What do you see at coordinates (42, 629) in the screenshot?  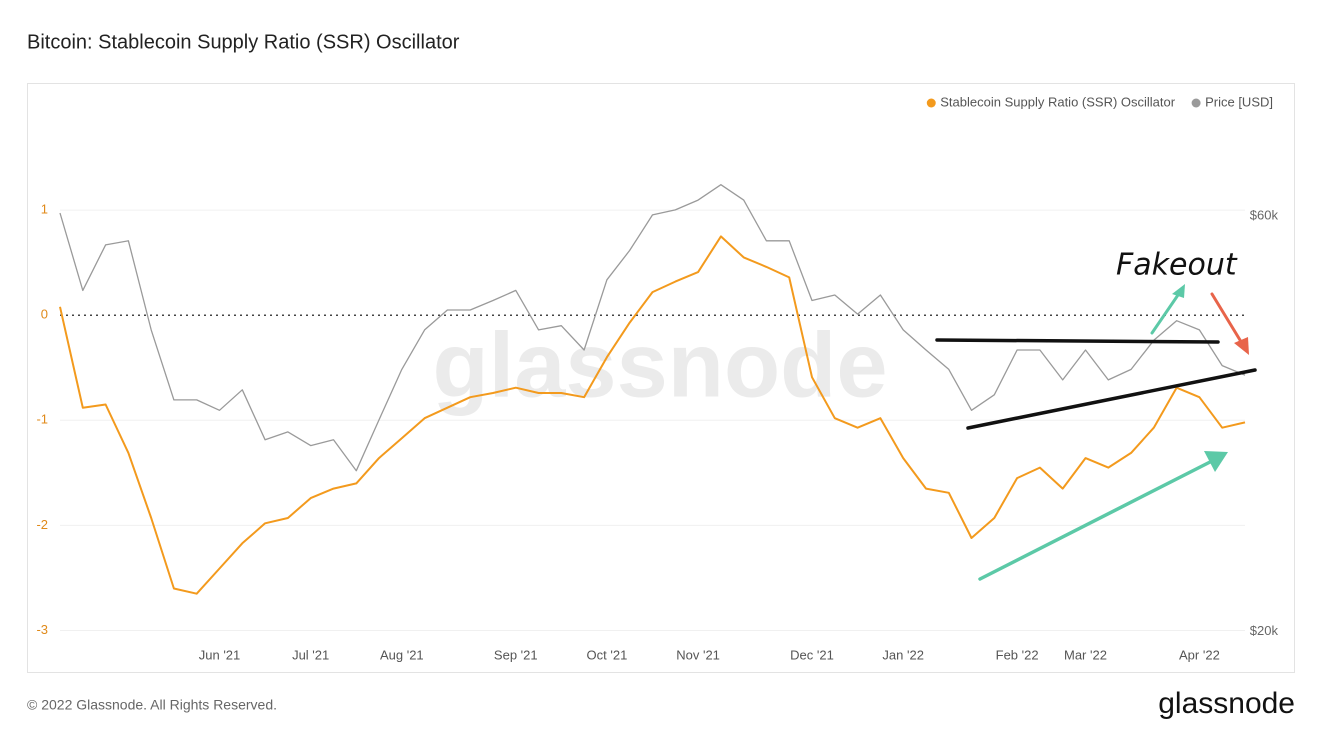 I see `y-tick-label: -3` at bounding box center [42, 629].